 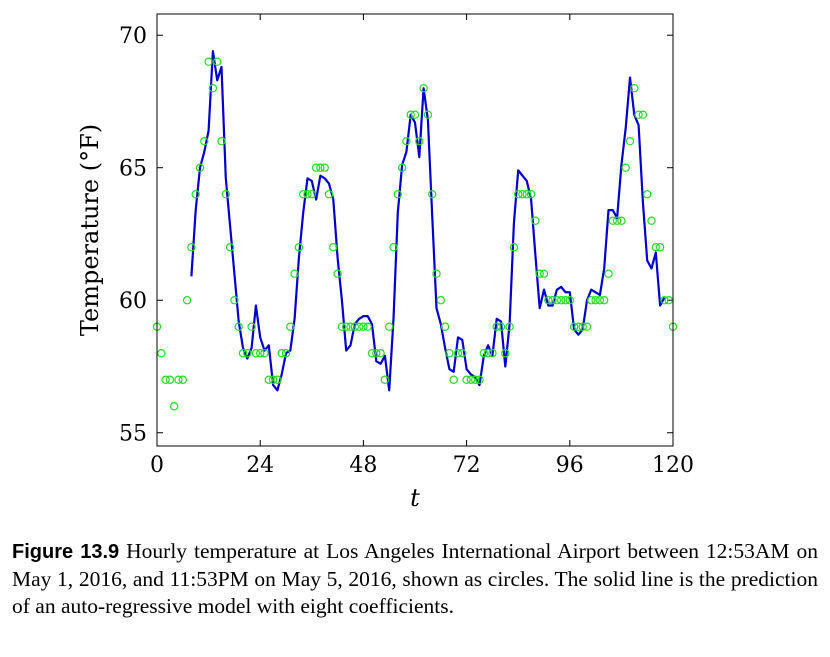 I want to click on x-tick-label: 24, so click(x=260, y=465).